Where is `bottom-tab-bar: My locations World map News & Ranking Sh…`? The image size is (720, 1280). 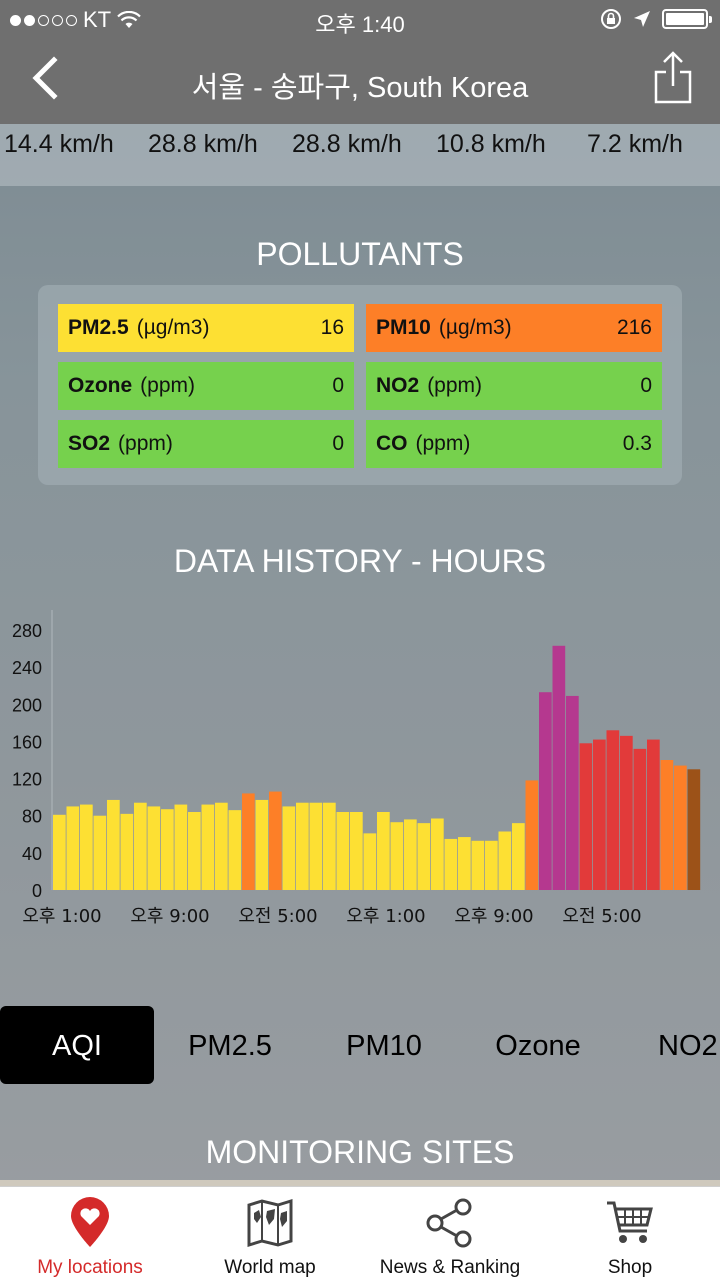 bottom-tab-bar: My locations World map News & Ranking Sh… is located at coordinates (360, 1233).